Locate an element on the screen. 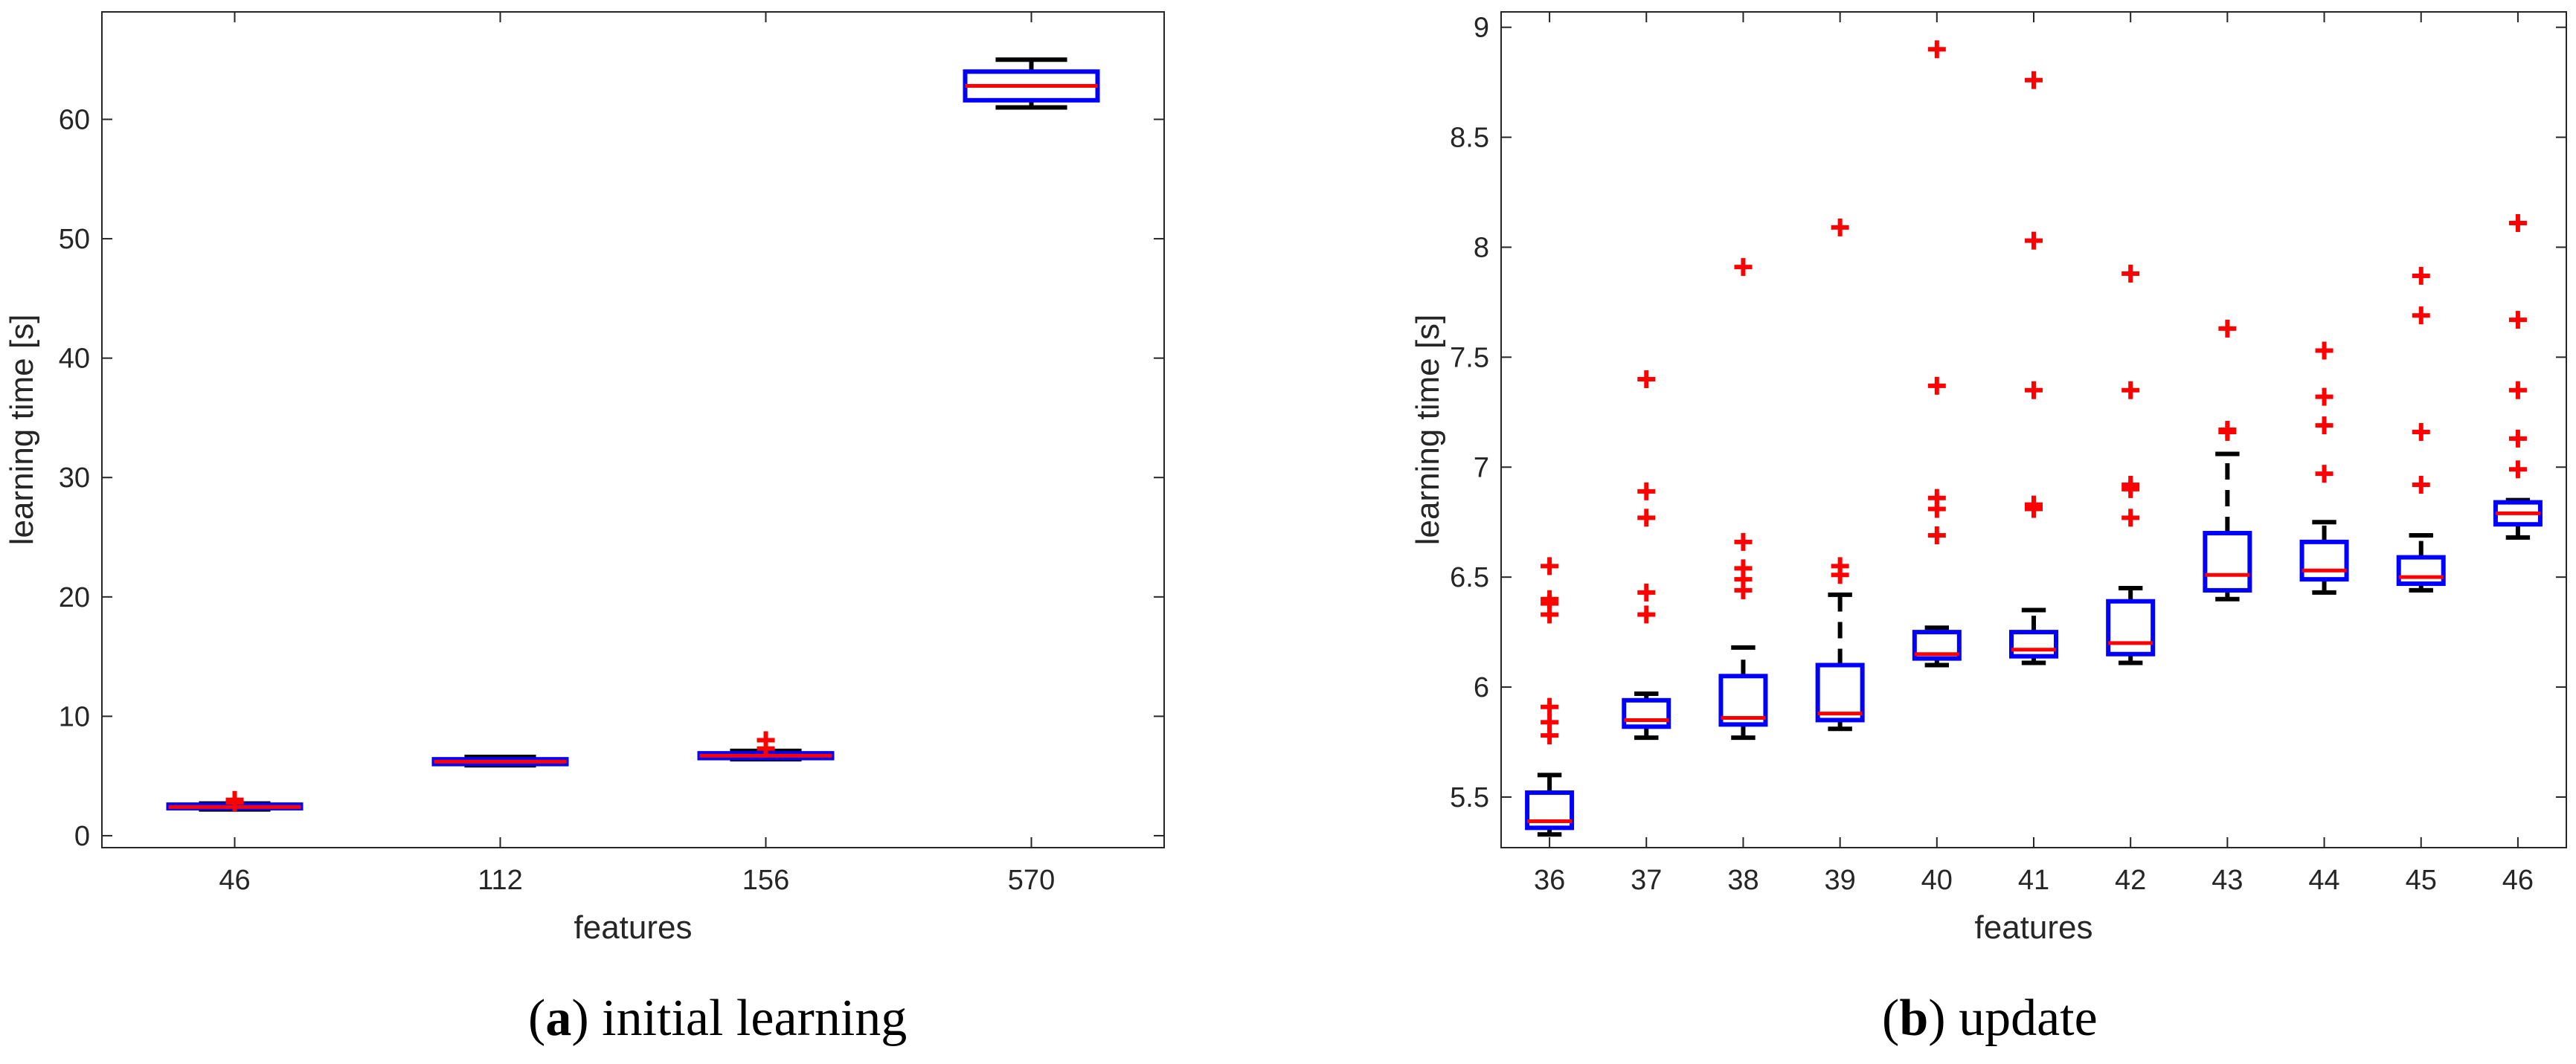 Image resolution: width=2576 pixels, height=1064 pixels. caption-b-tag: b is located at coordinates (1914, 1019).